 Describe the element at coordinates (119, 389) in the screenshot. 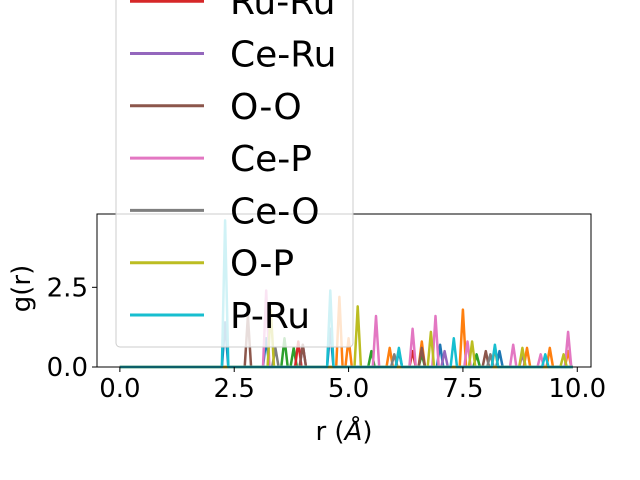

I see `x-tick-label: 0.0` at that location.